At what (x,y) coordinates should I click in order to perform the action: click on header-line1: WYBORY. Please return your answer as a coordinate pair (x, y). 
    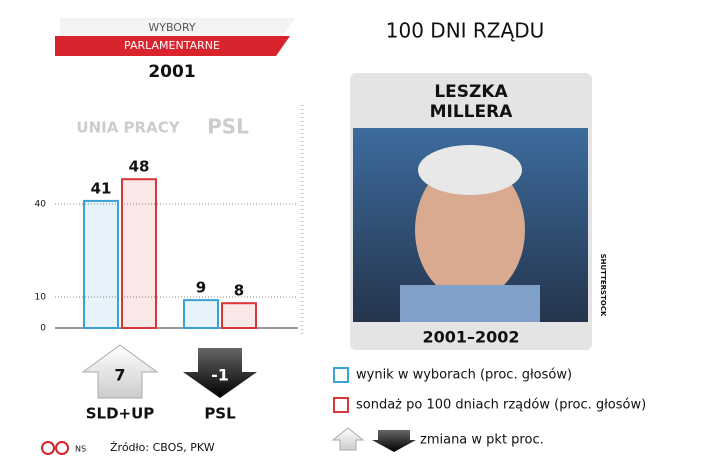
    Looking at the image, I should click on (172, 27).